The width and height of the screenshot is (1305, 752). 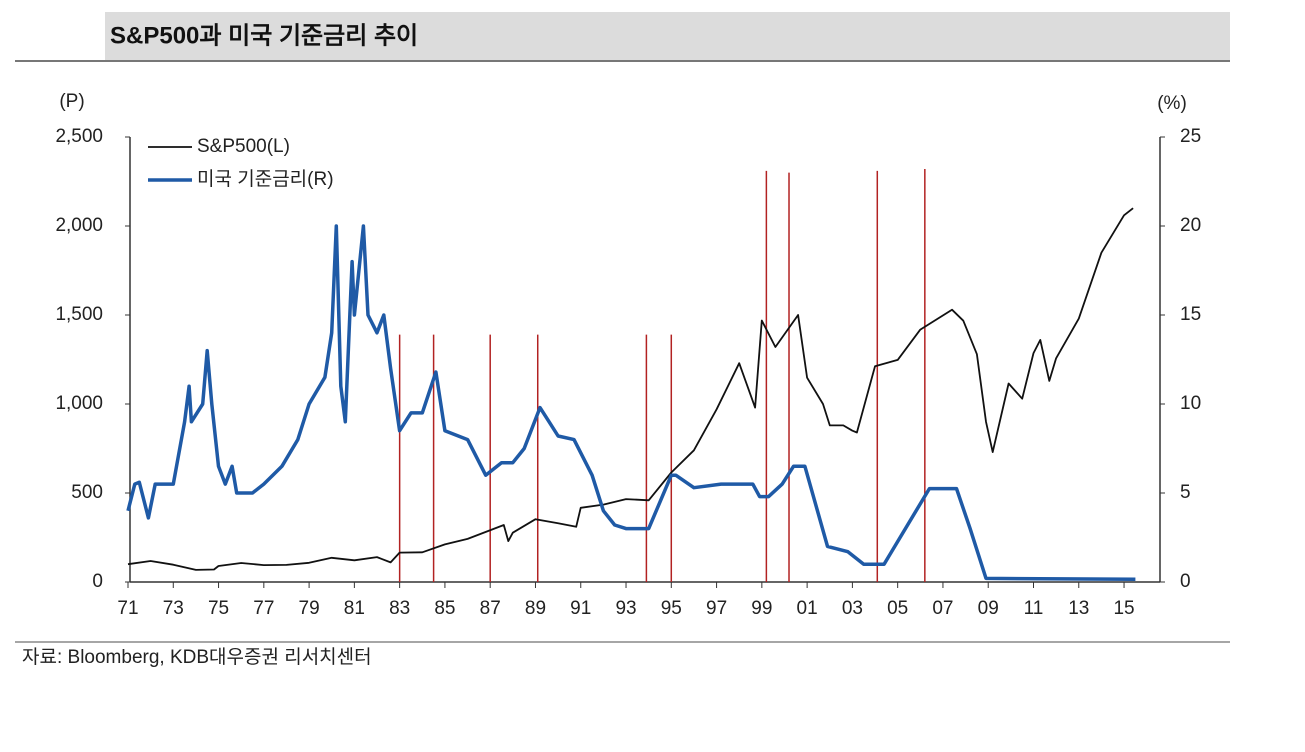 I want to click on title-bar, so click(x=622, y=36).